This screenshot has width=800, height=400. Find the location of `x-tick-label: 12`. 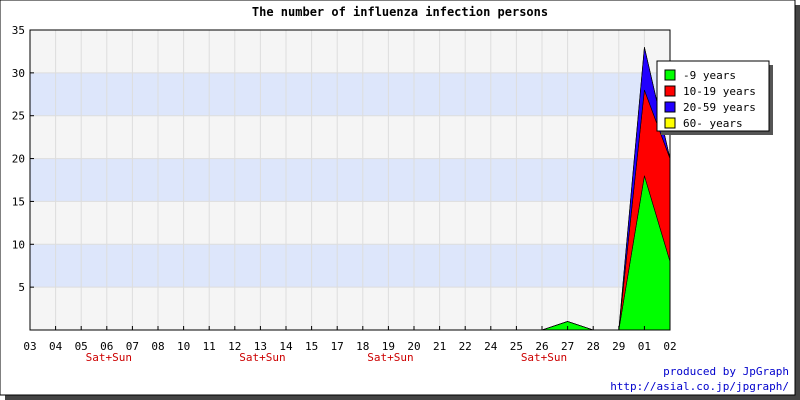

x-tick-label: 12 is located at coordinates (234, 346).